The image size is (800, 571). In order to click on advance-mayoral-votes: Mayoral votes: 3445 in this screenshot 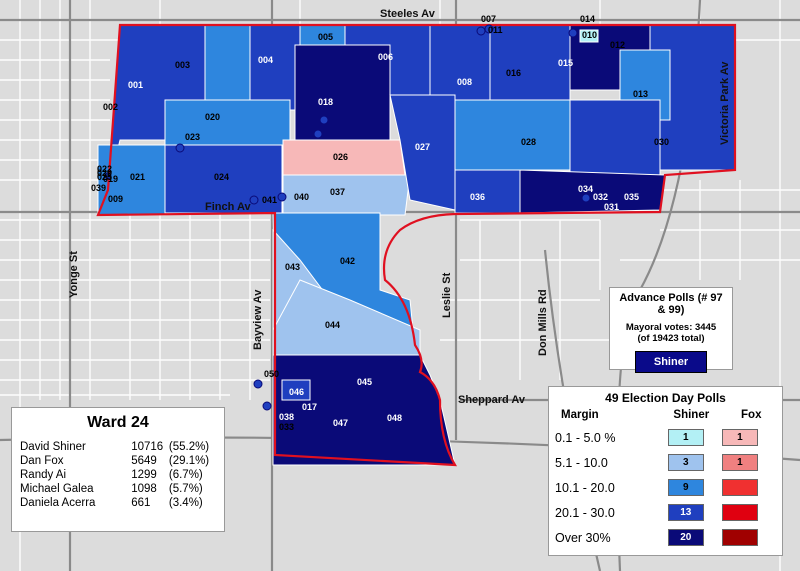, I will do `click(671, 327)`.